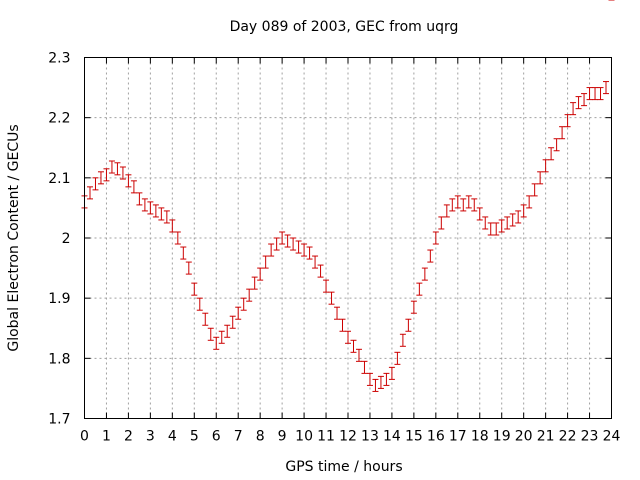  I want to click on chart-title: Day 089 of 2003, GEC from uqrg, so click(344, 27).